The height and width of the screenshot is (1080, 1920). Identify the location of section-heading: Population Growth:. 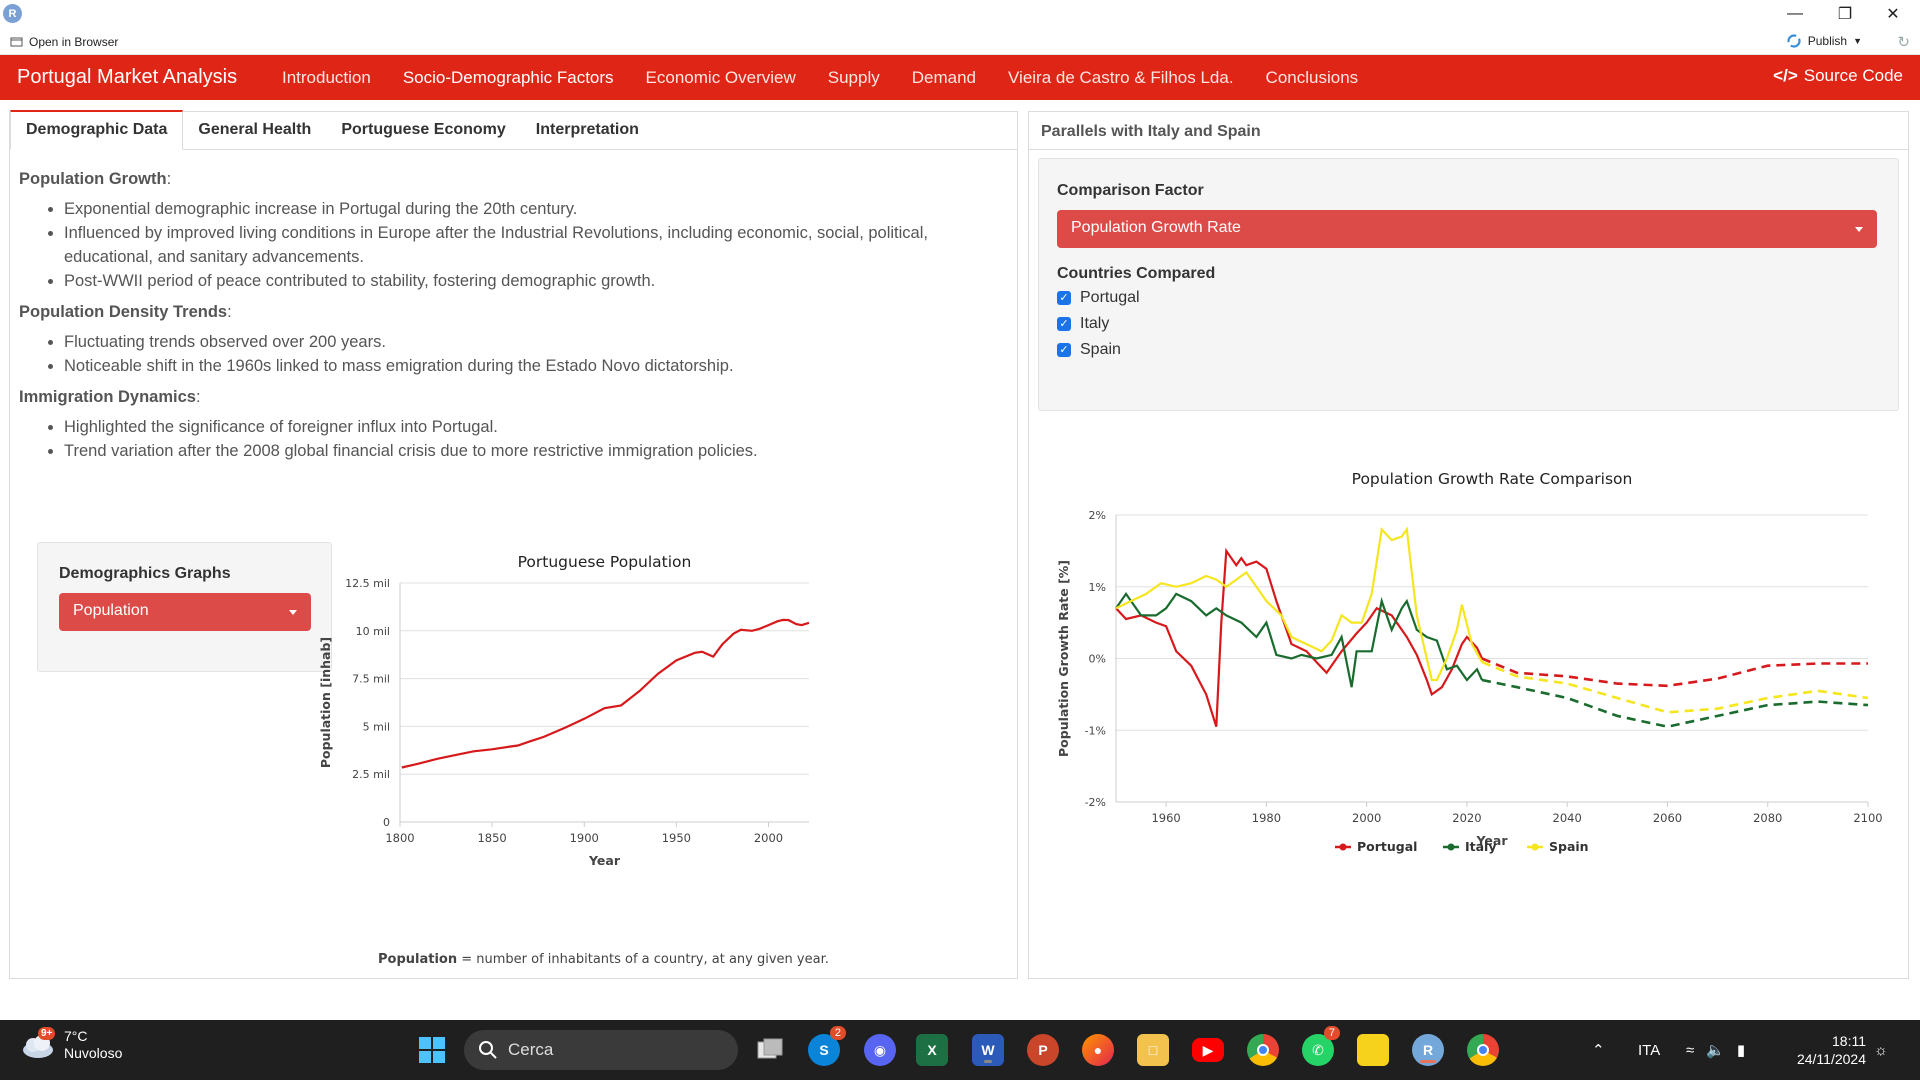
(95, 179).